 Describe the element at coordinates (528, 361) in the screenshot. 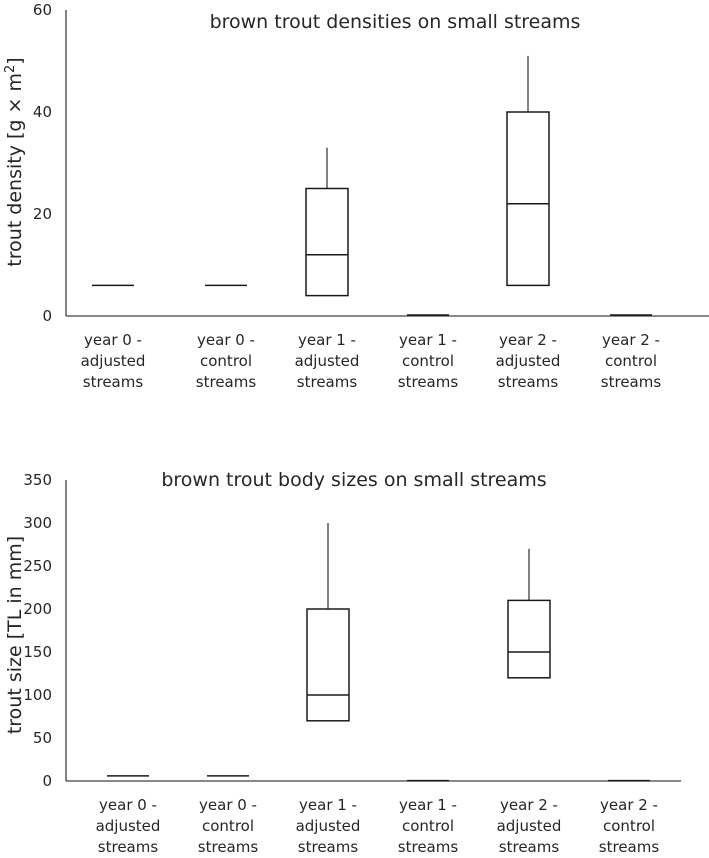

I see `density-category-label: year 2 -adjusted streams` at that location.